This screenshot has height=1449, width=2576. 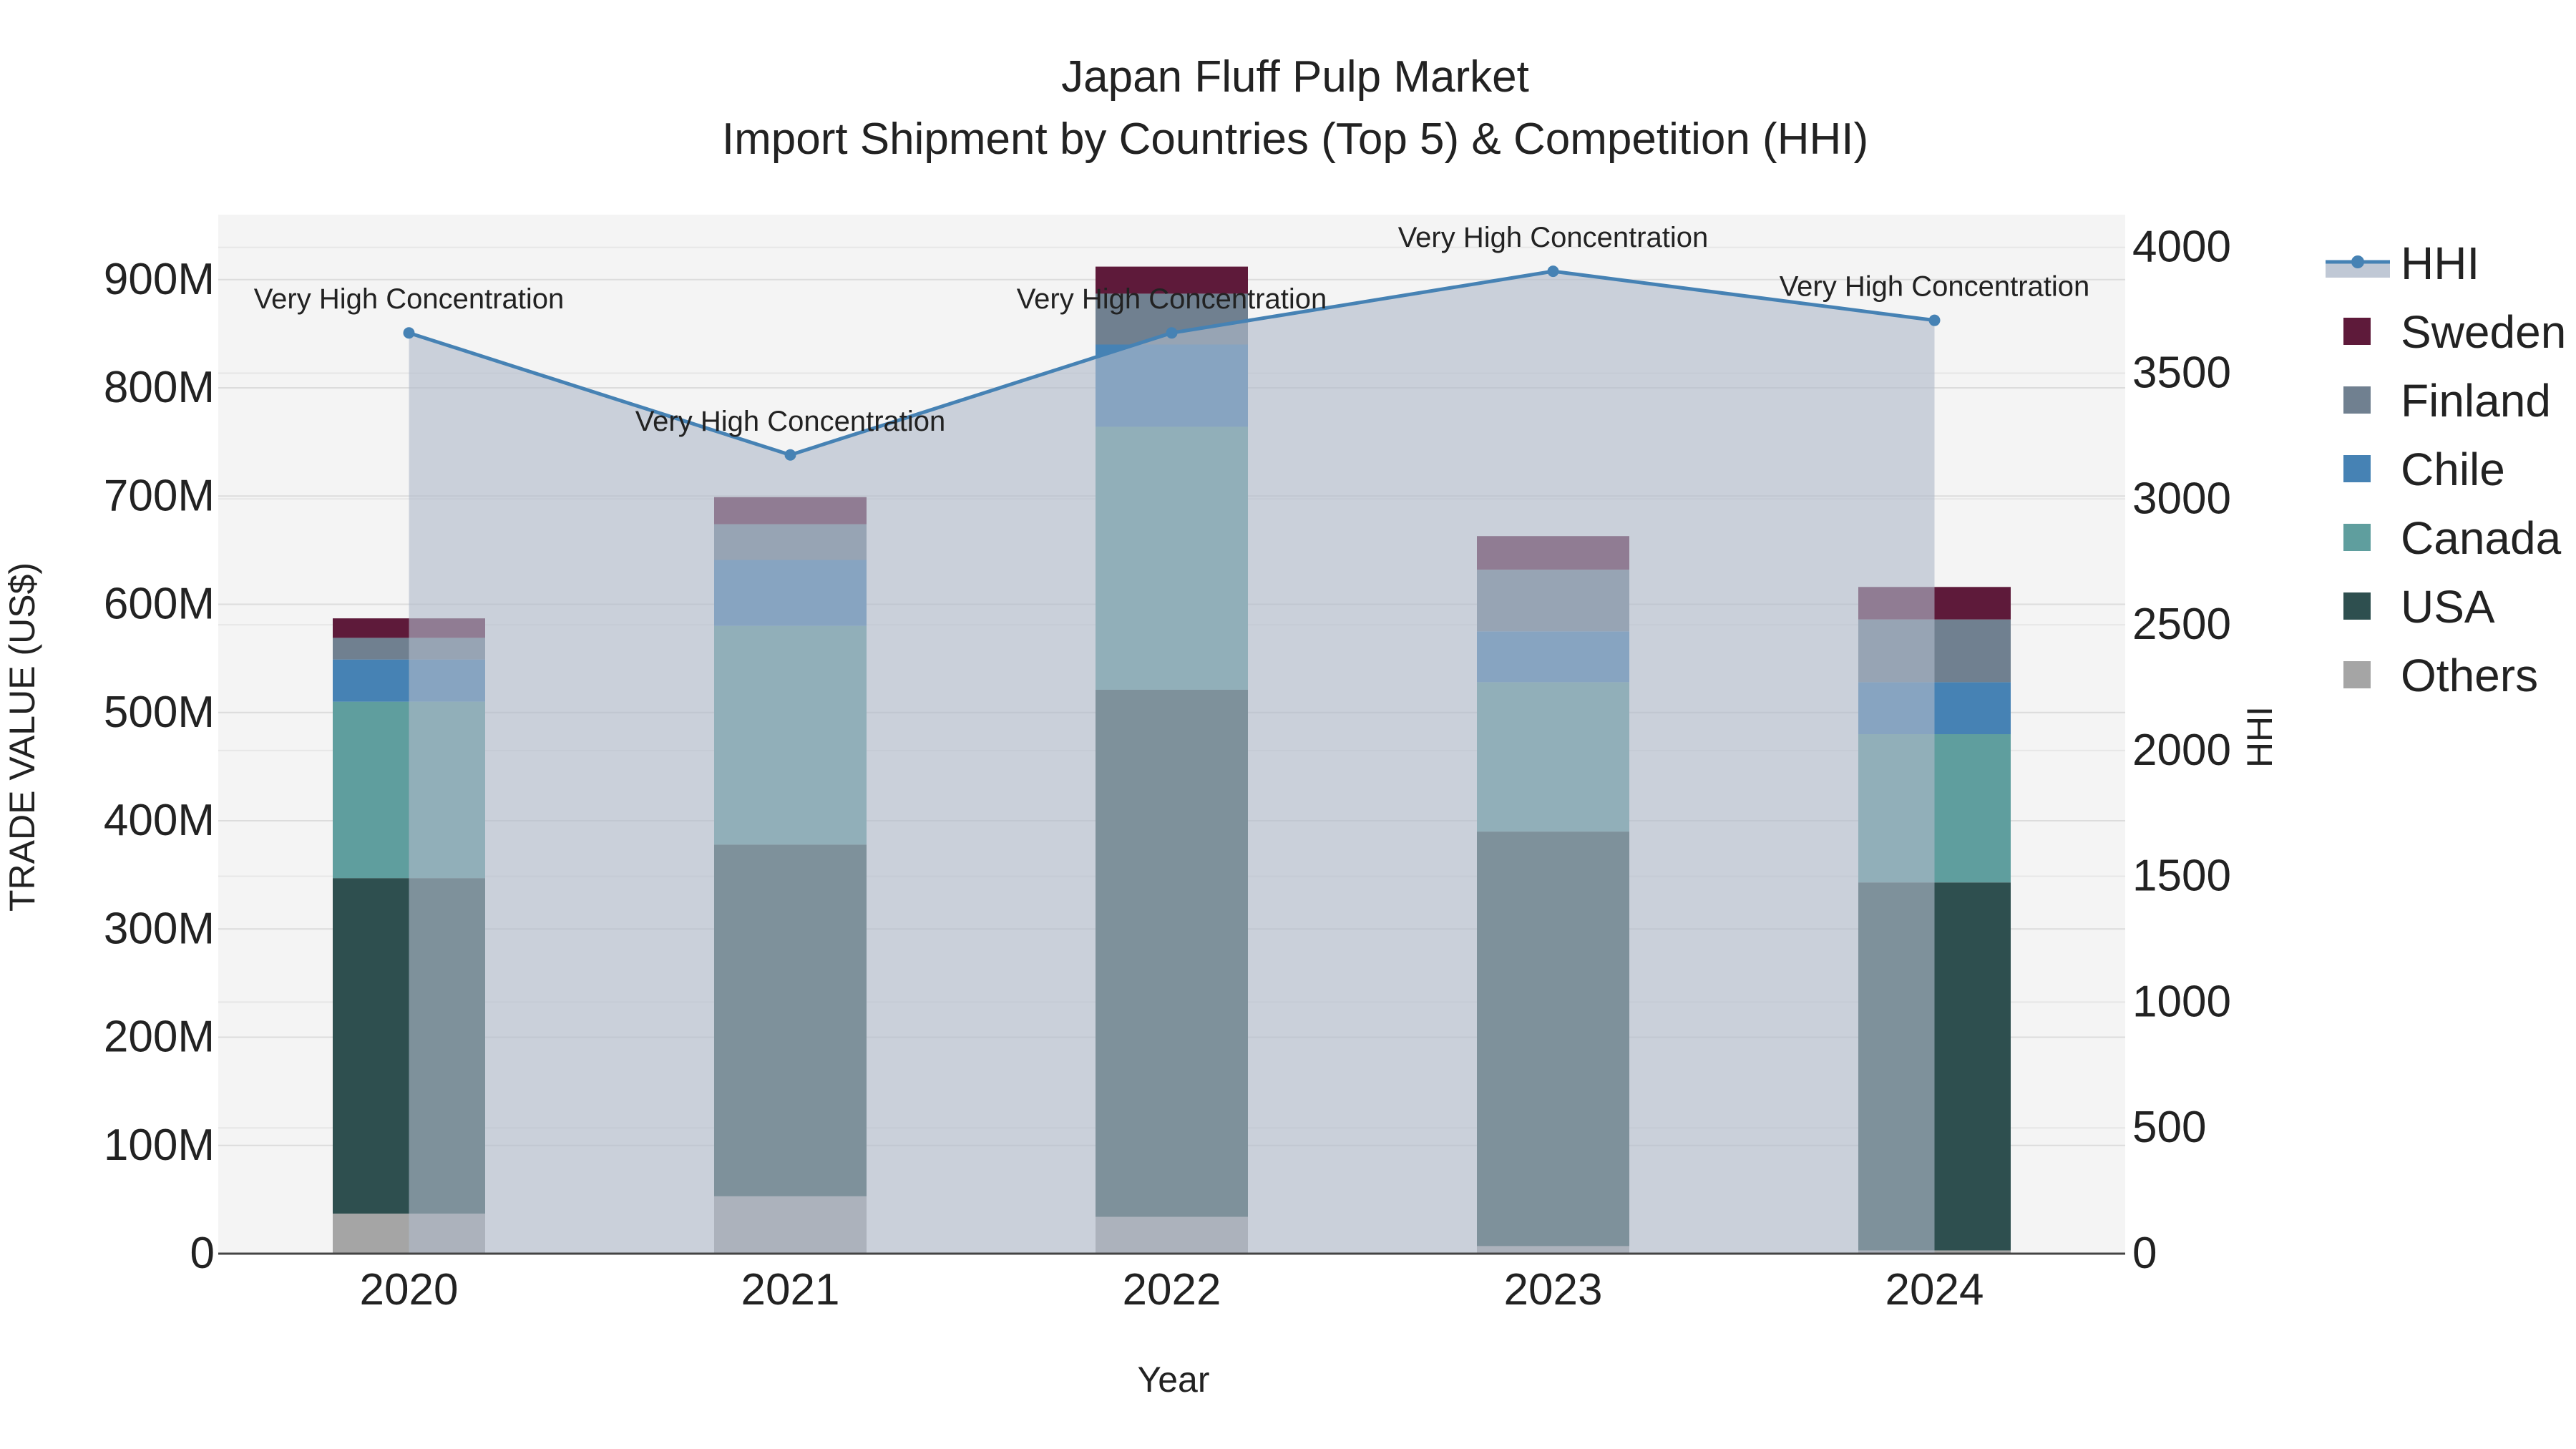 What do you see at coordinates (2357, 400) in the screenshot?
I see `legend-swatch-finland` at bounding box center [2357, 400].